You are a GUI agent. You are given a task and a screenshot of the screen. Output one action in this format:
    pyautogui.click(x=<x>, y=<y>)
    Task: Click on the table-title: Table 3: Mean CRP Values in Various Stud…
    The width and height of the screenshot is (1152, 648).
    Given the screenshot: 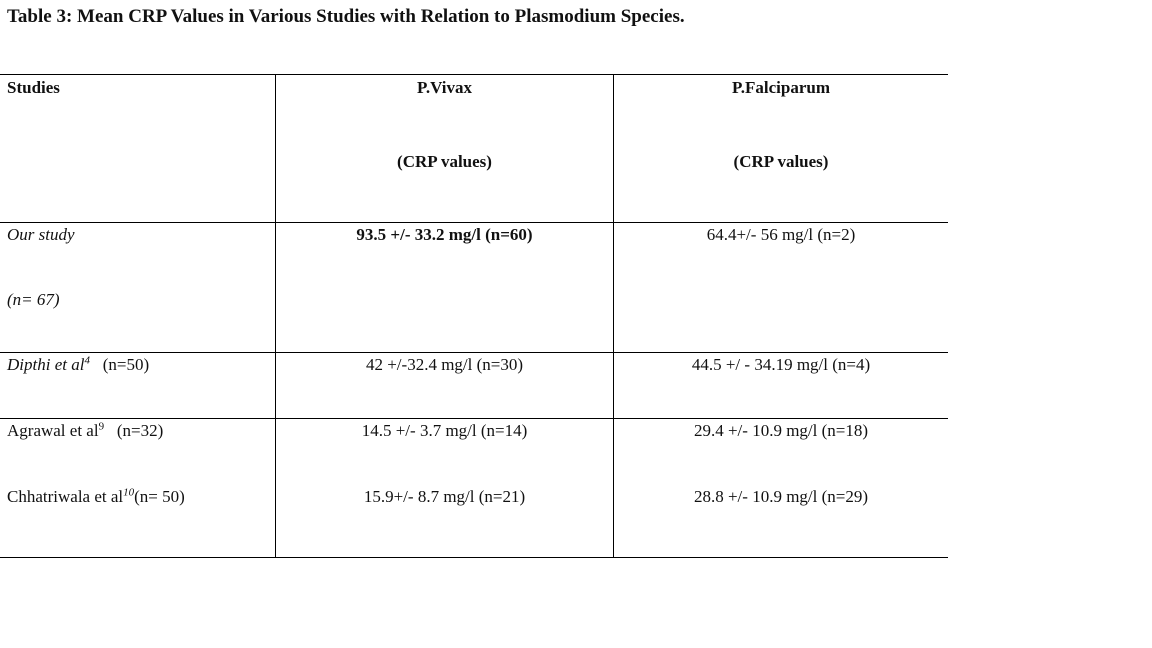 What is the action you would take?
    pyautogui.click(x=346, y=16)
    